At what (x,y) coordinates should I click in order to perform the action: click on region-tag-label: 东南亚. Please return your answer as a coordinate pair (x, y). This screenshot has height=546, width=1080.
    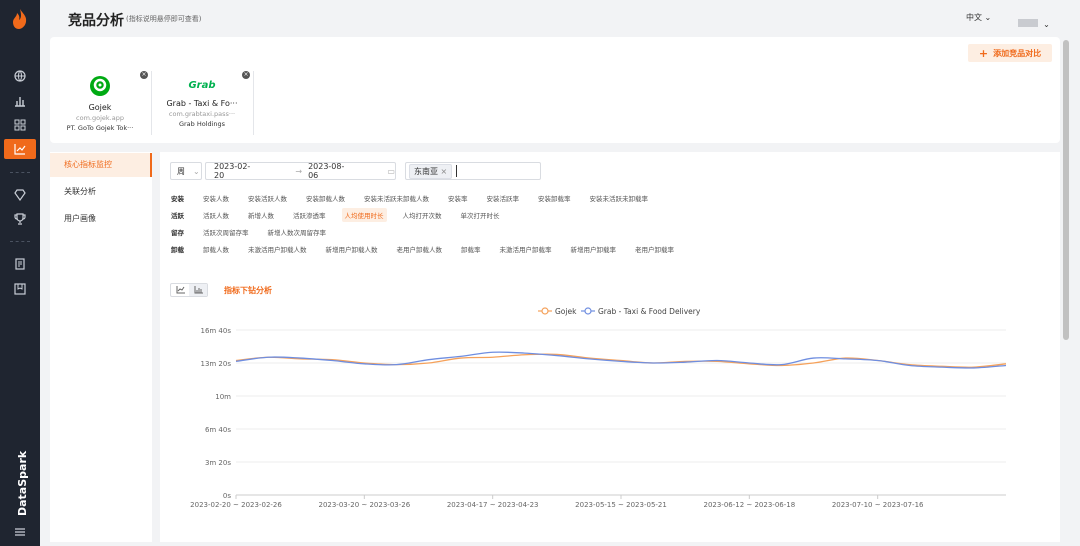
    Looking at the image, I should click on (426, 171).